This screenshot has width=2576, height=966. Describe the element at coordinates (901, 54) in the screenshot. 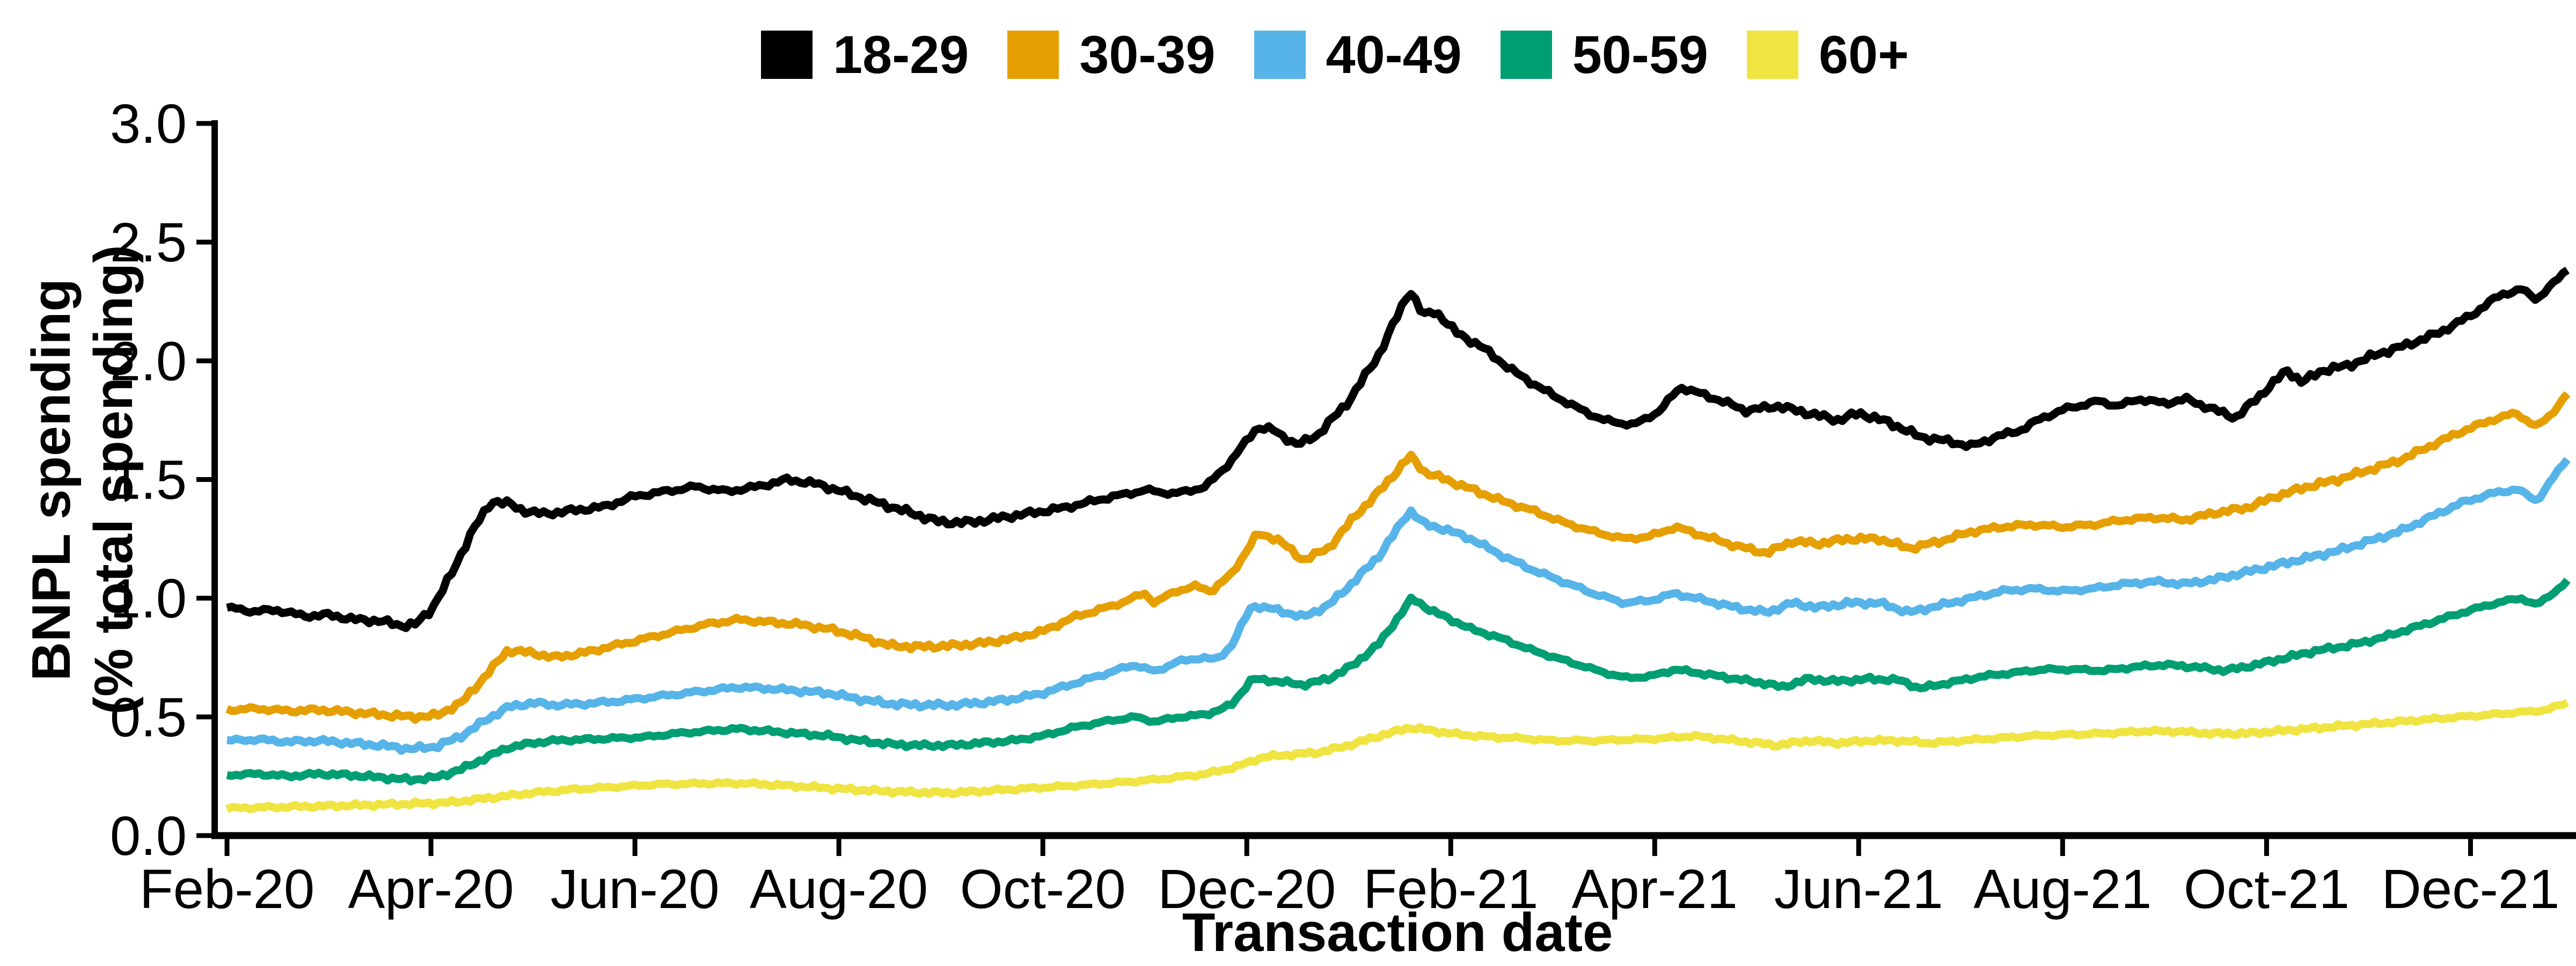

I see `legend-label-18-29: 18-29` at that location.